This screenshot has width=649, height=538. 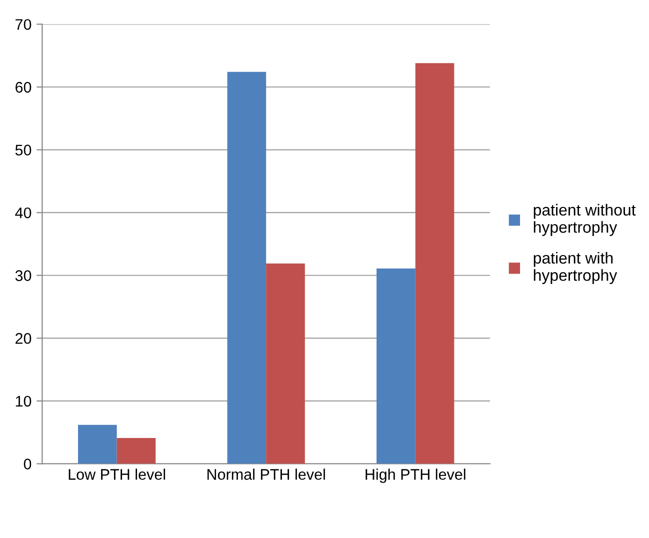 What do you see at coordinates (24, 24) in the screenshot?
I see `y-tick-label: 70` at bounding box center [24, 24].